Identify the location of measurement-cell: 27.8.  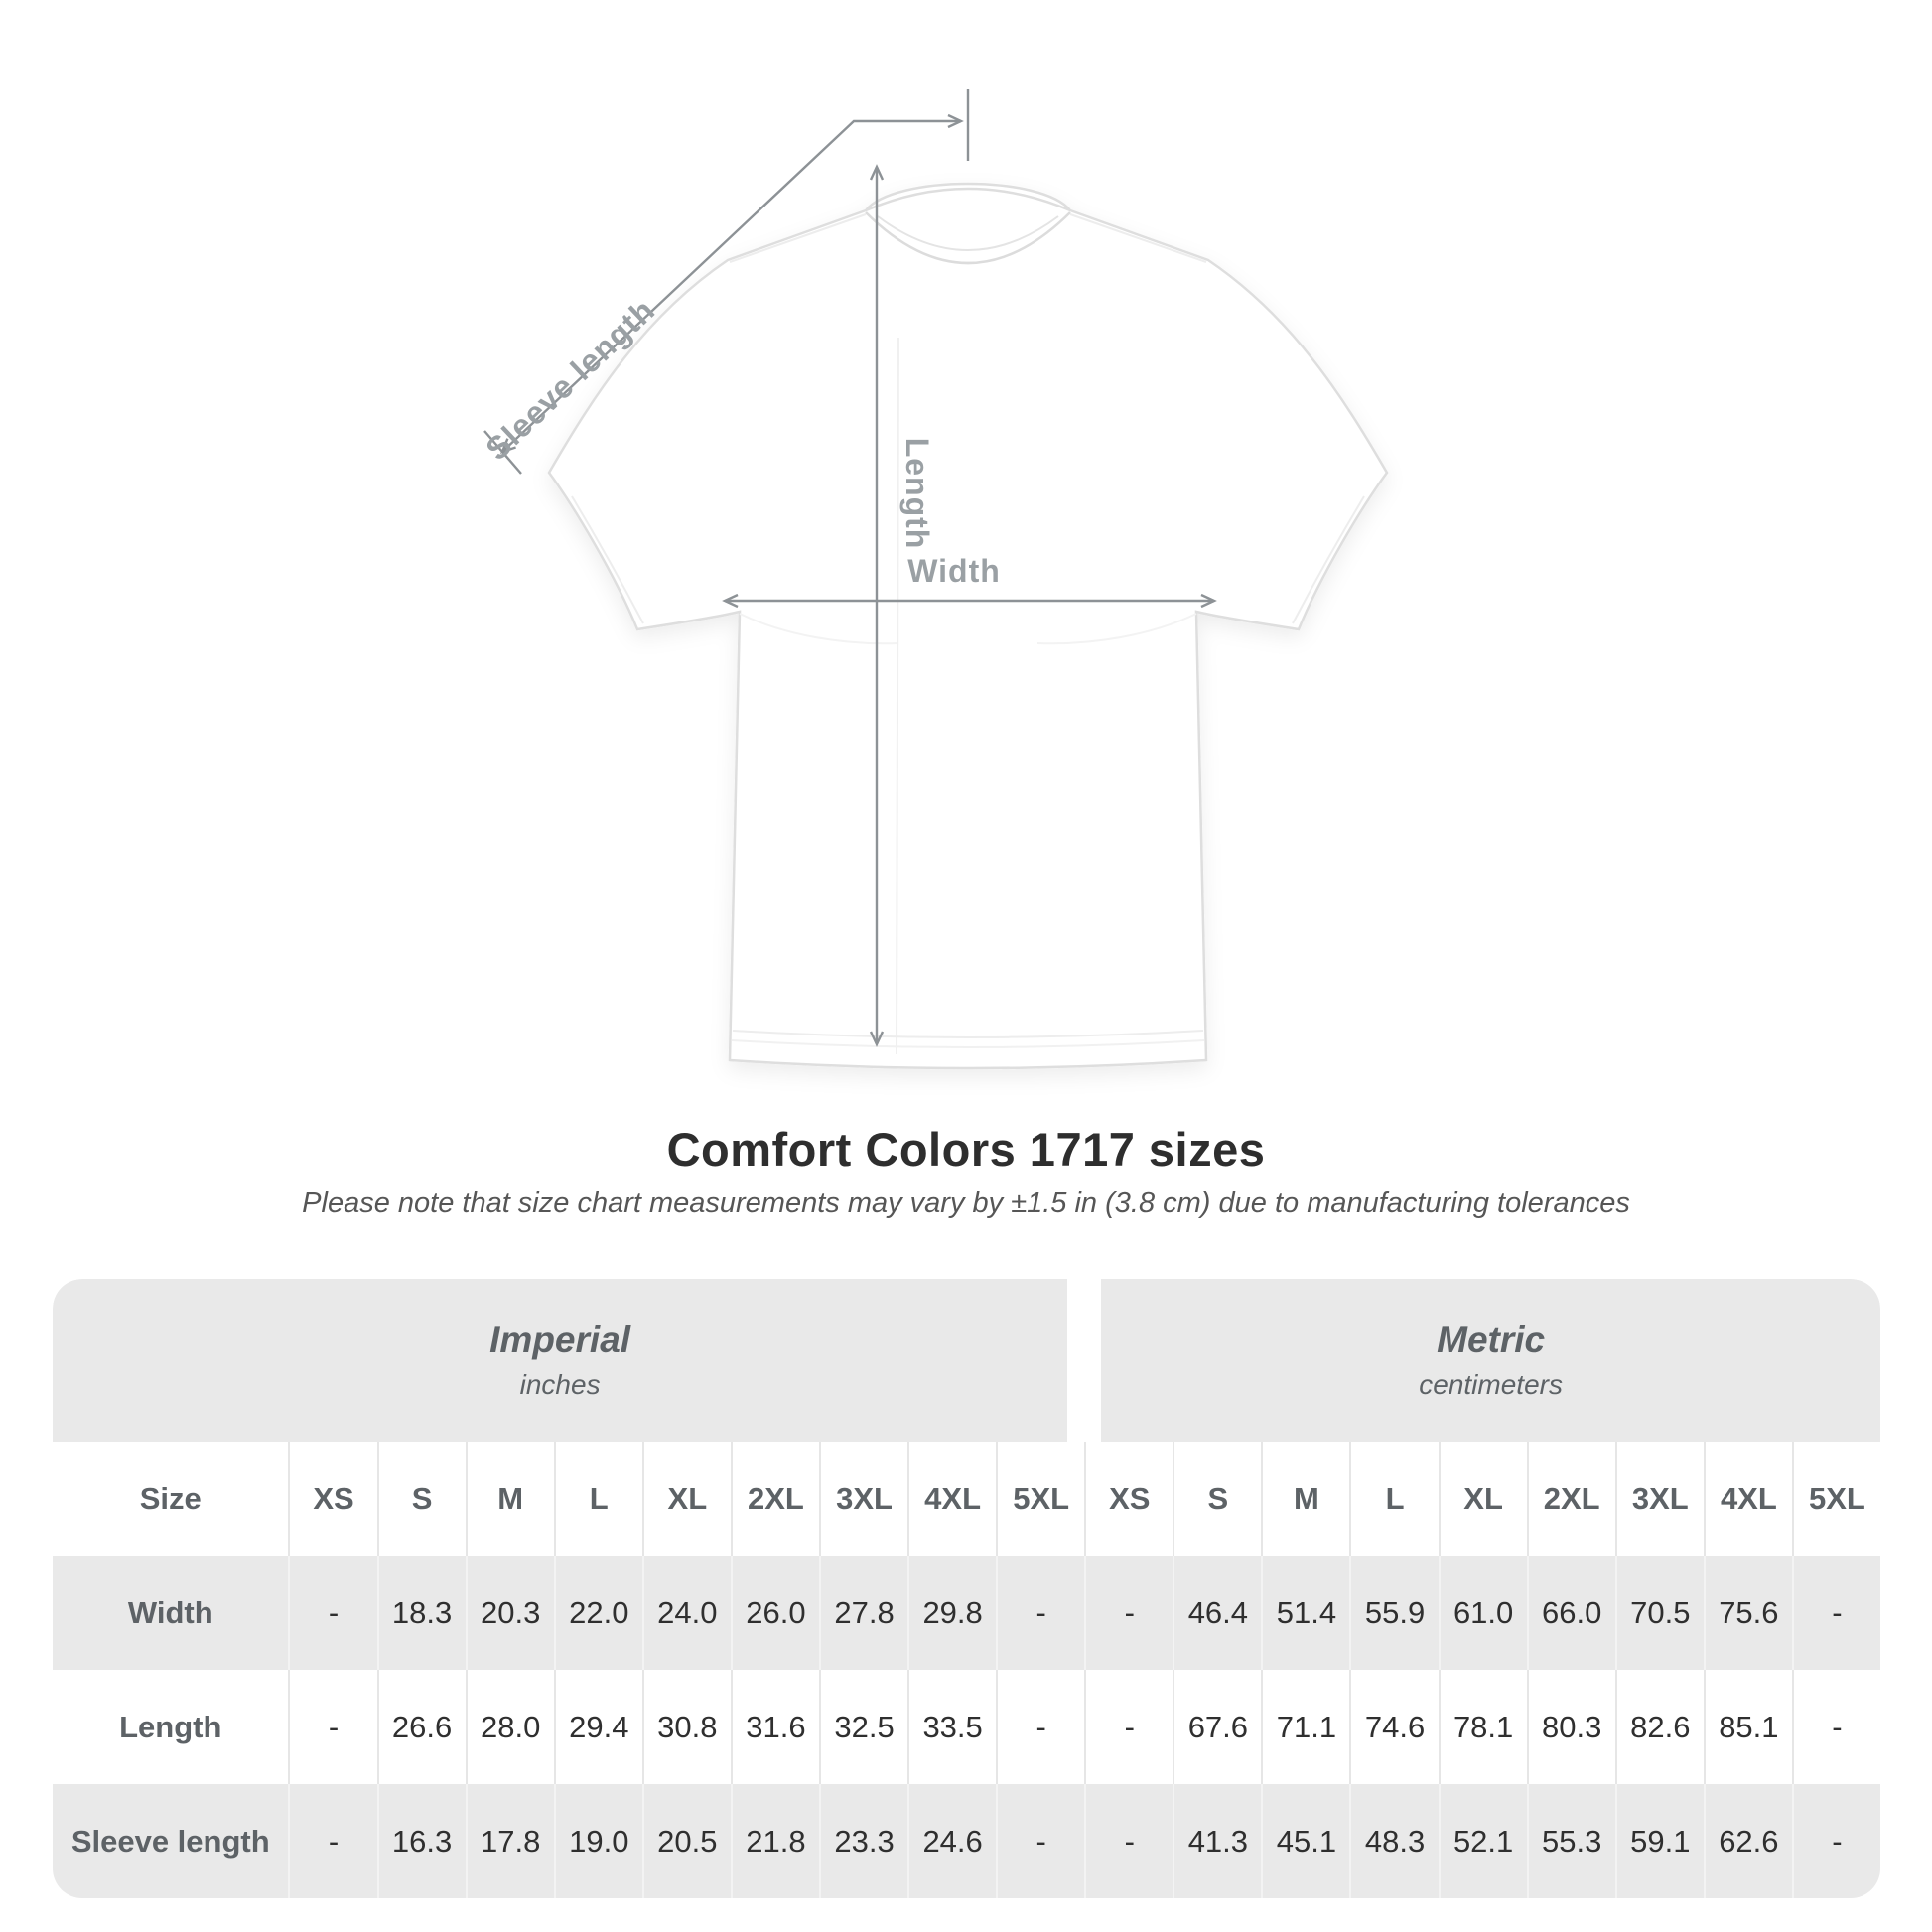
(862, 1613).